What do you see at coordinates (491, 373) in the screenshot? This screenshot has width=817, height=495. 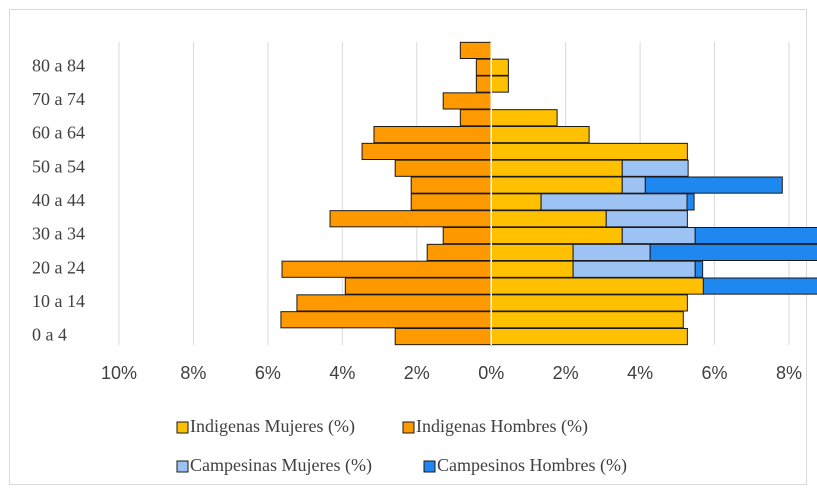 I see `x-tick-label: 0%` at bounding box center [491, 373].